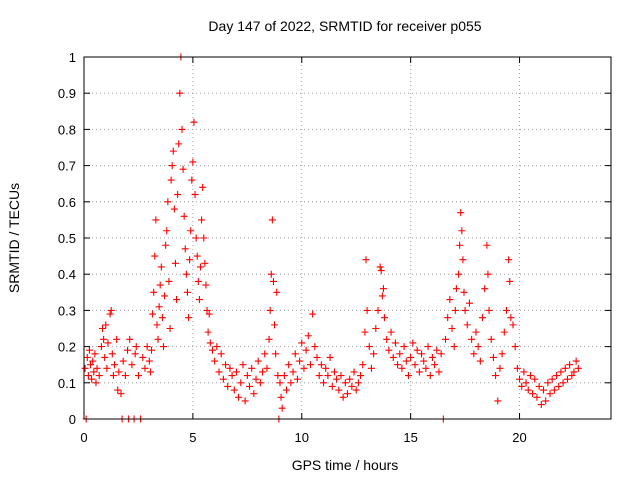 This screenshot has height=480, width=640. I want to click on x-tick-label: 5, so click(192, 437).